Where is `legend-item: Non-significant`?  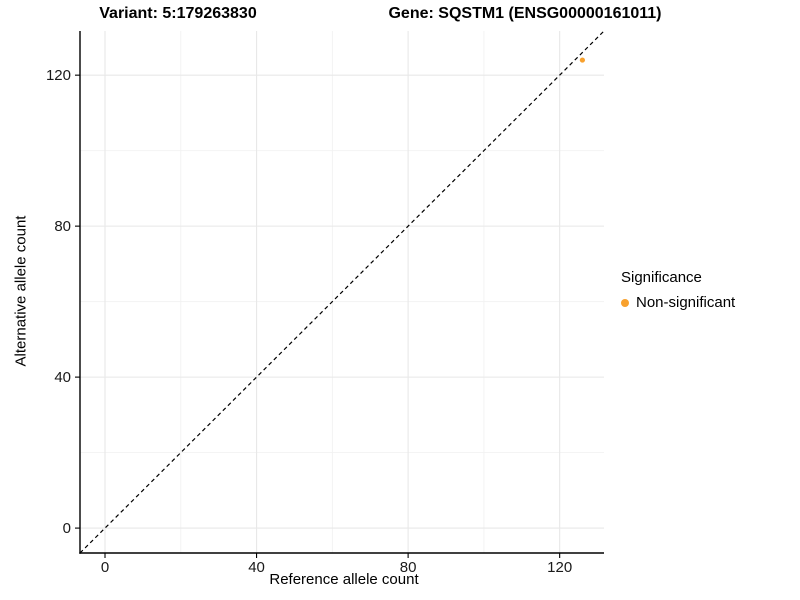
legend-item: Non-significant is located at coordinates (678, 302).